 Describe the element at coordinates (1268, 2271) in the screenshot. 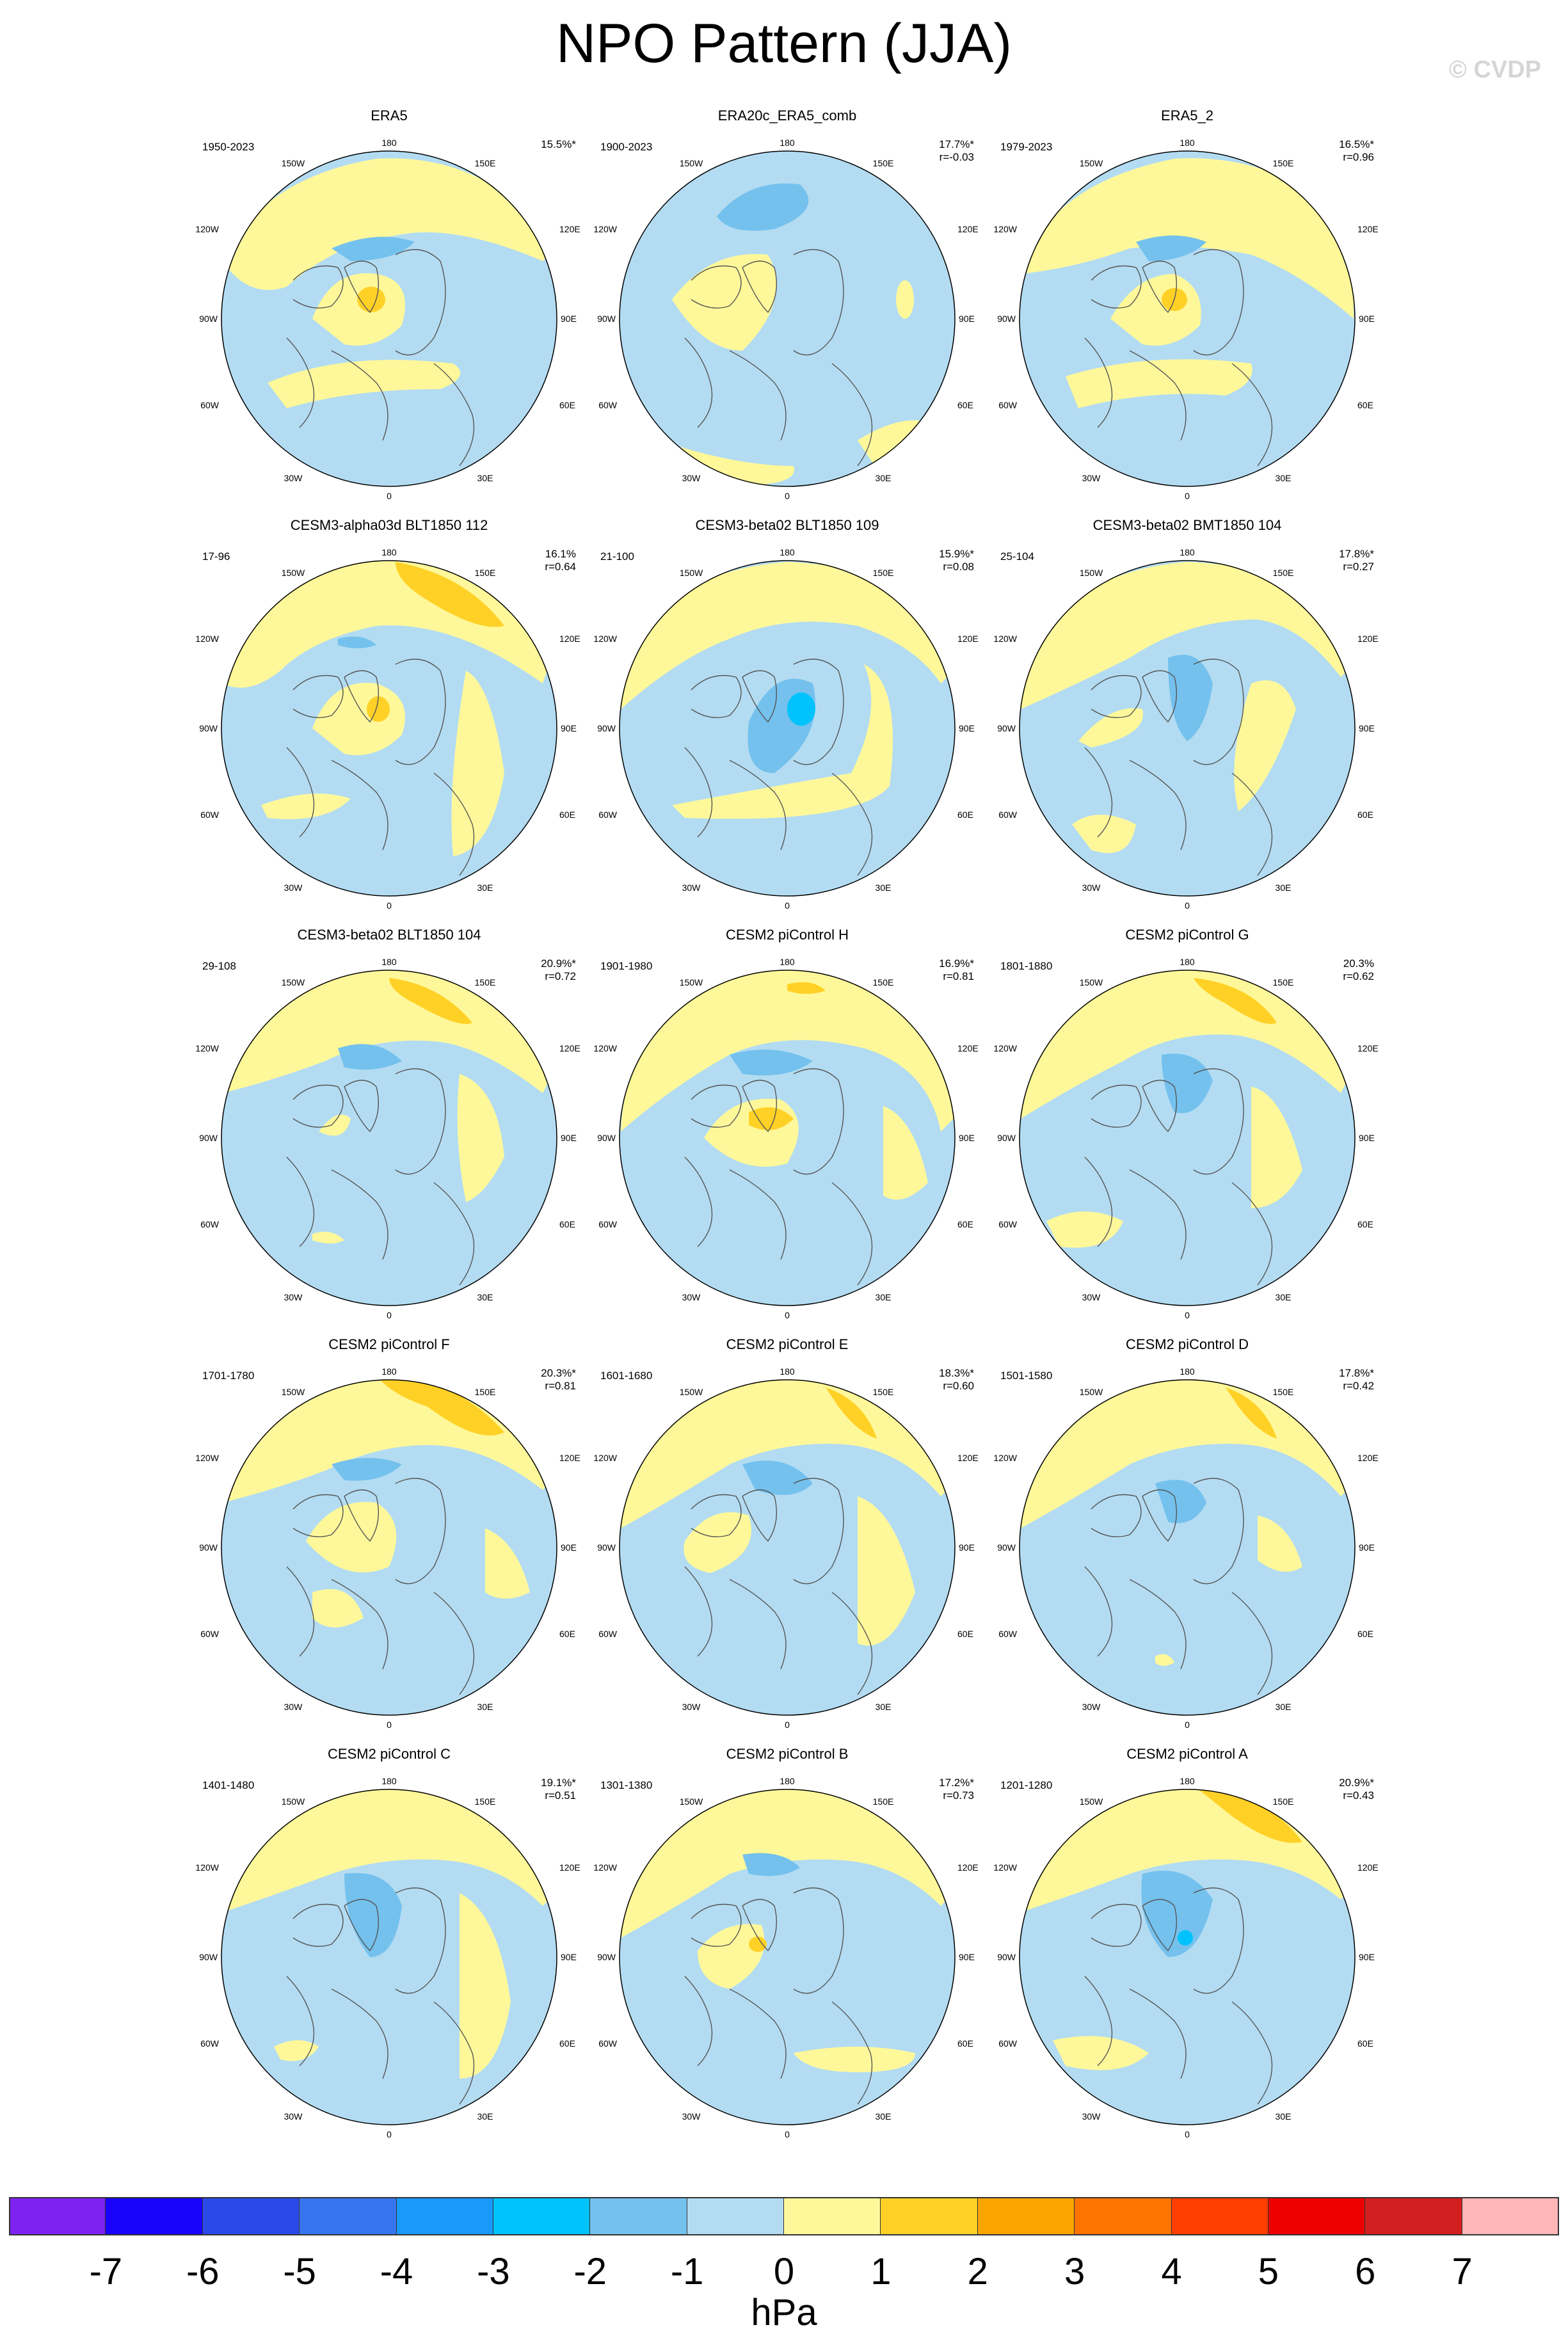

I see `colorbar-tick-label: 5` at that location.